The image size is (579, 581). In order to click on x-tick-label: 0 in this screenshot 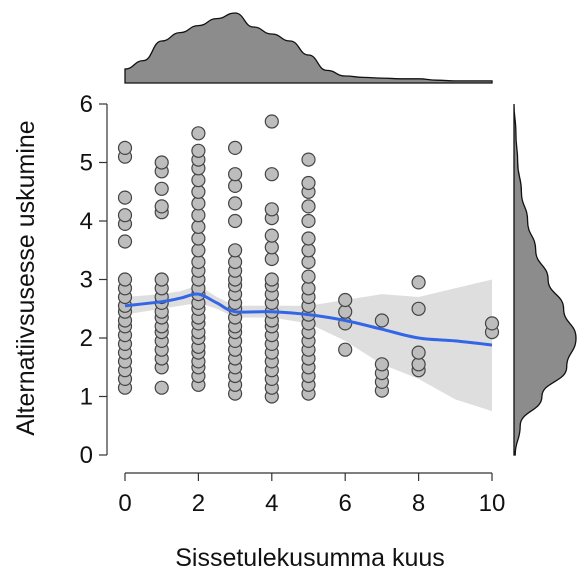, I will do `click(124, 503)`.